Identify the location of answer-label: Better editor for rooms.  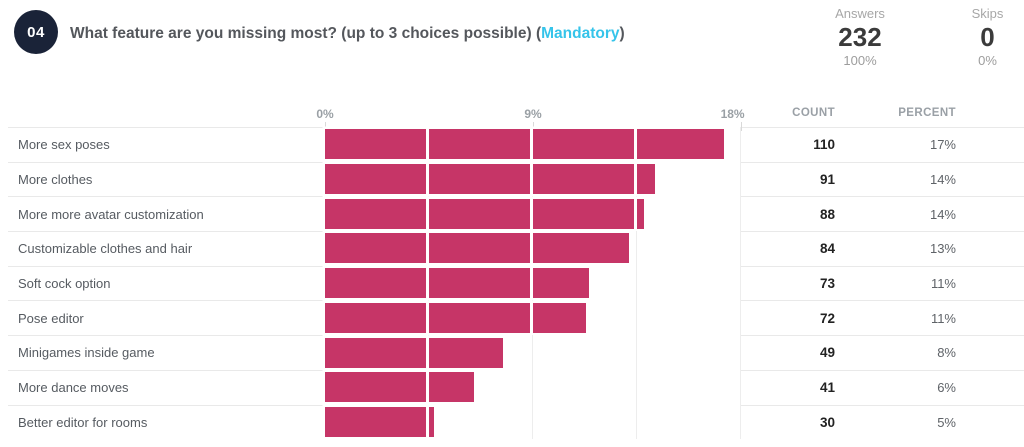
(166, 422).